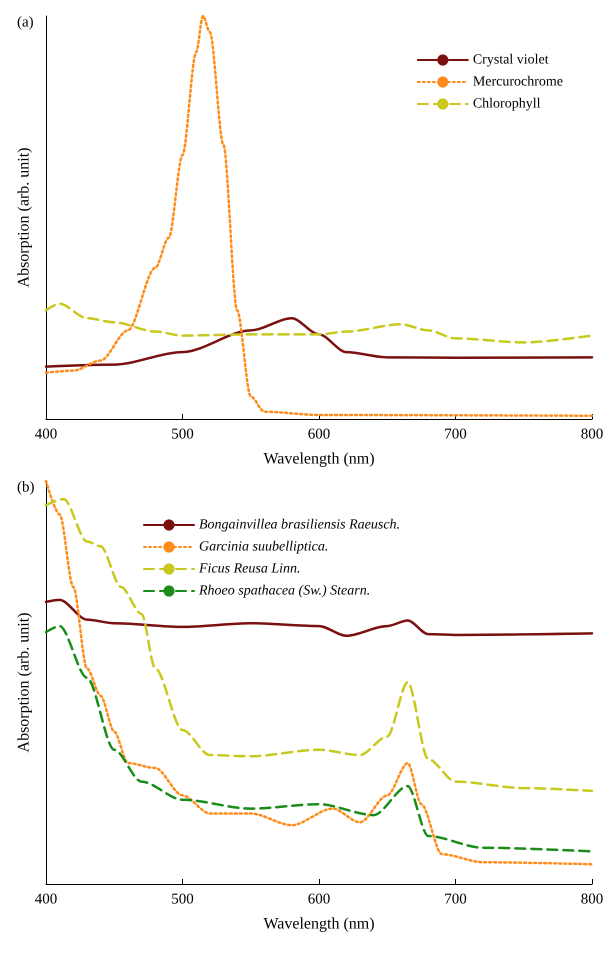  I want to click on legend-label: Garcinia suubelliptica., so click(263, 547).